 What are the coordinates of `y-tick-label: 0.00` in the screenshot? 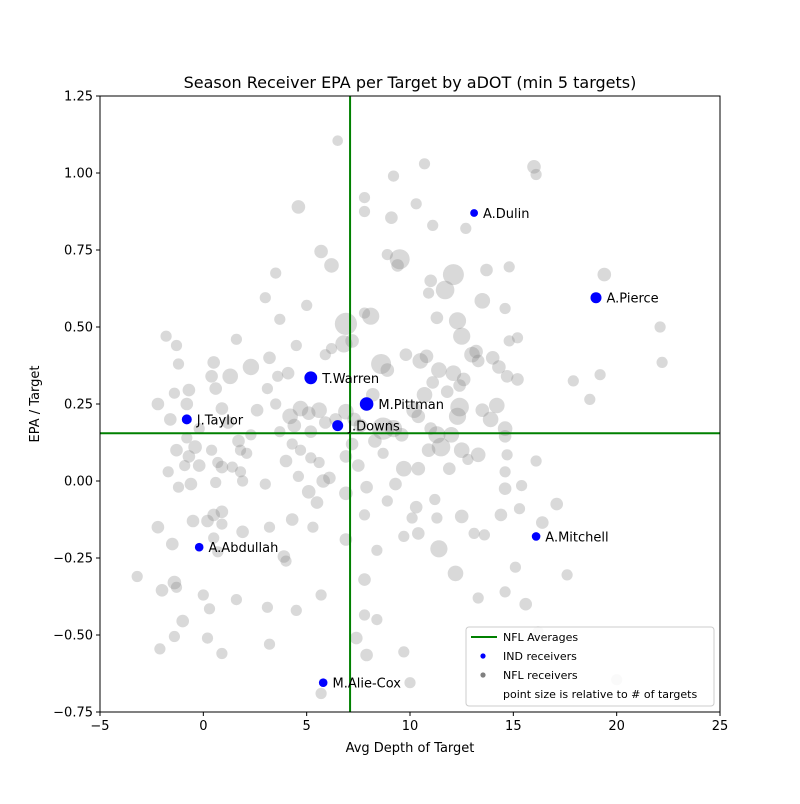 It's located at (78, 482).